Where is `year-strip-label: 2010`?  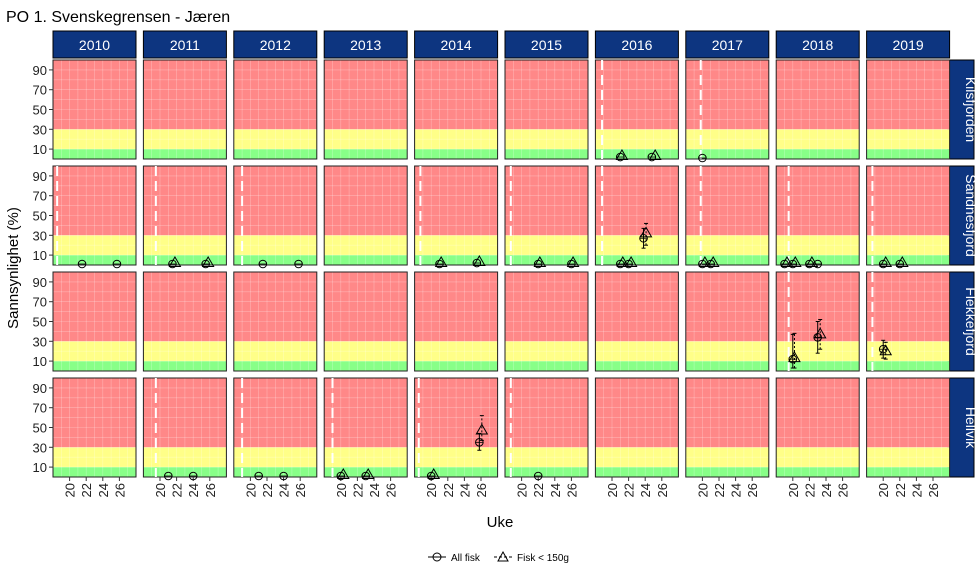 year-strip-label: 2010 is located at coordinates (94, 45).